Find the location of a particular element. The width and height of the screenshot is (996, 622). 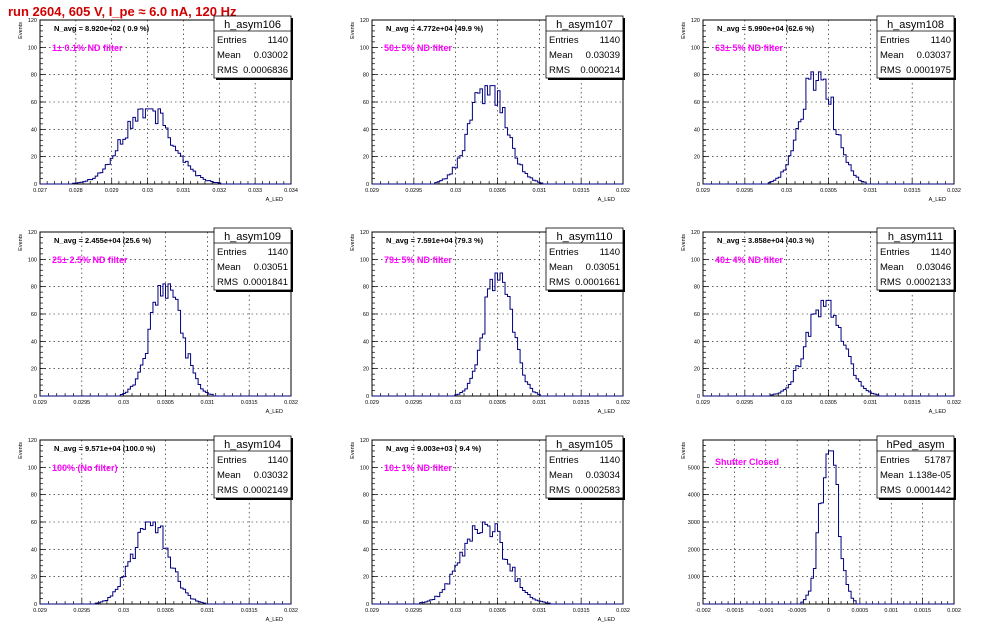

x-tick-label: -0.0015 is located at coordinates (734, 611).